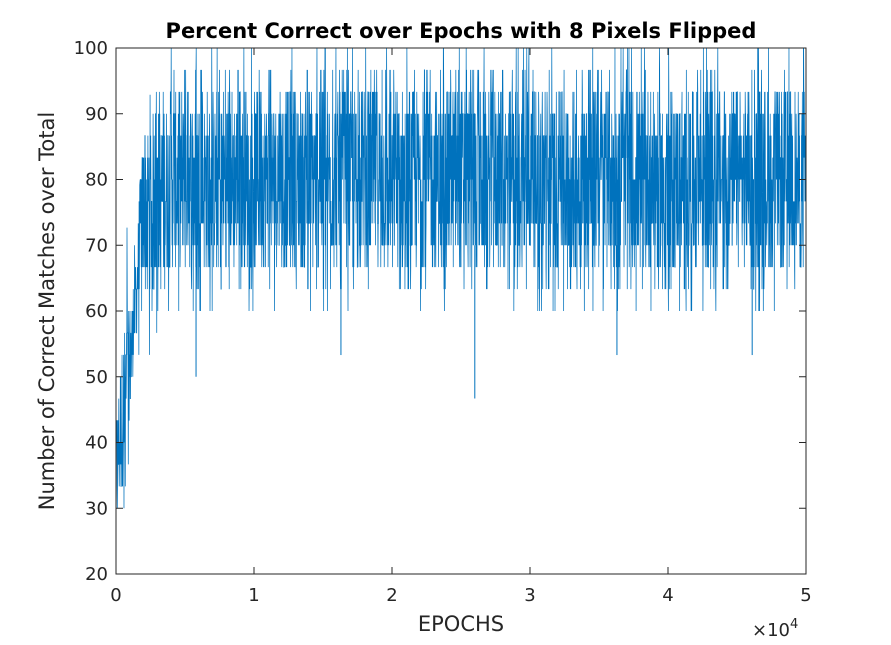  I want to click on x-tick-label-3: 3, so click(529, 595).